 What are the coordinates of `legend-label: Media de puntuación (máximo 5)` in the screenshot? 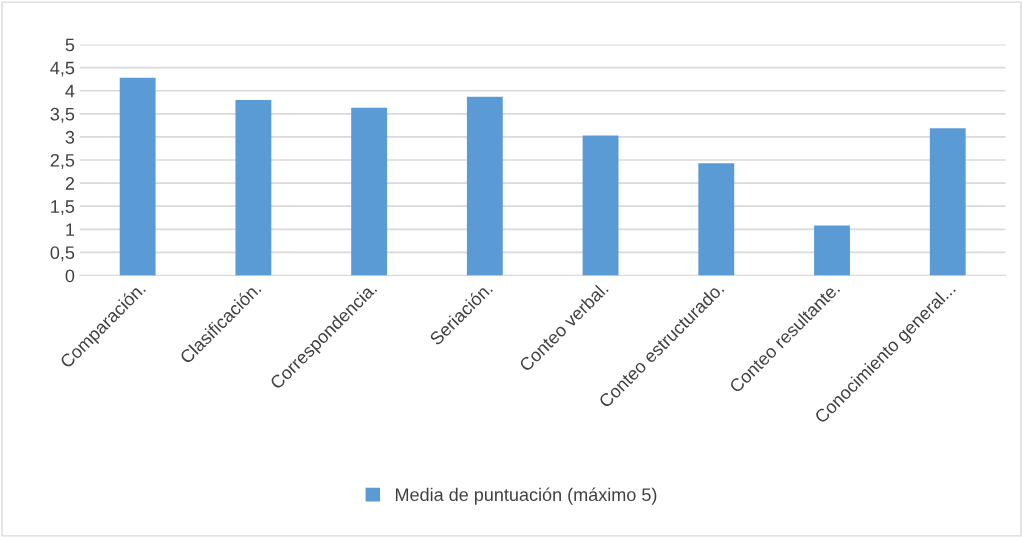 It's located at (526, 496).